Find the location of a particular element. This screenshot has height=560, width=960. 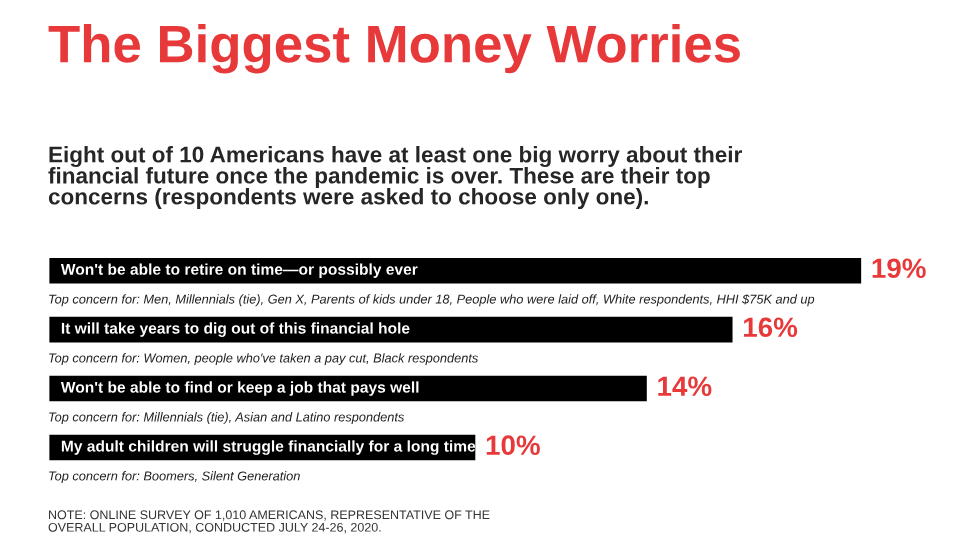

data-label: 10% is located at coordinates (513, 445).